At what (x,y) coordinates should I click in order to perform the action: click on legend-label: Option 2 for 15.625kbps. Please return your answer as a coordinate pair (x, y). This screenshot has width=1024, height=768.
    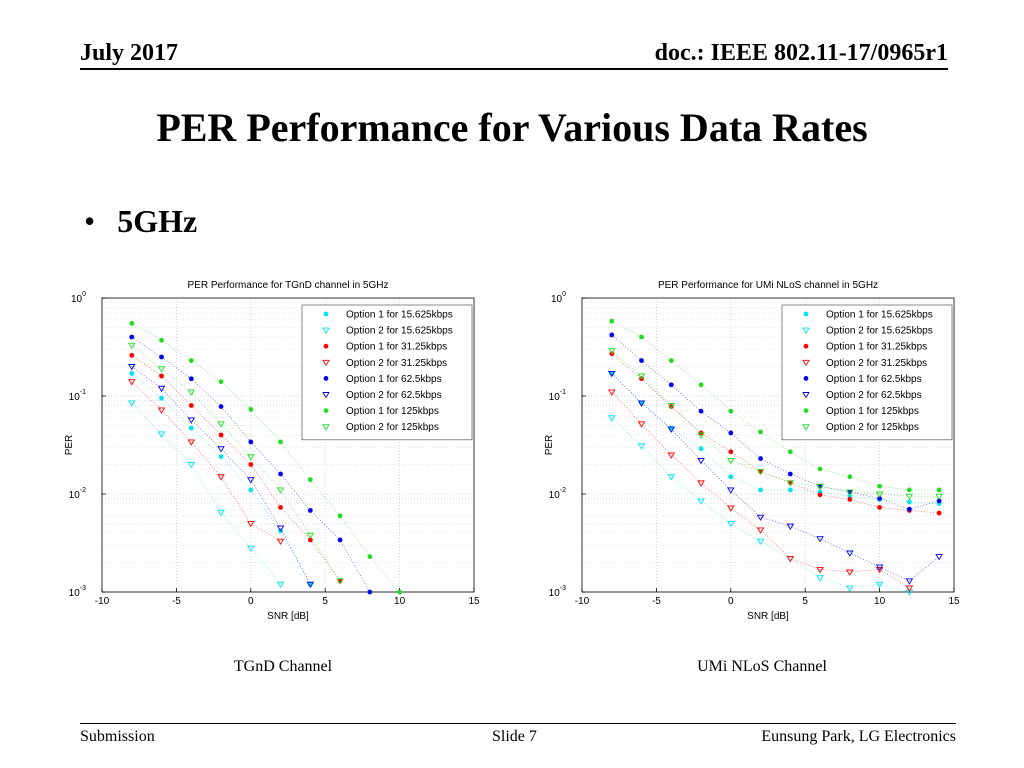
    Looking at the image, I should click on (879, 331).